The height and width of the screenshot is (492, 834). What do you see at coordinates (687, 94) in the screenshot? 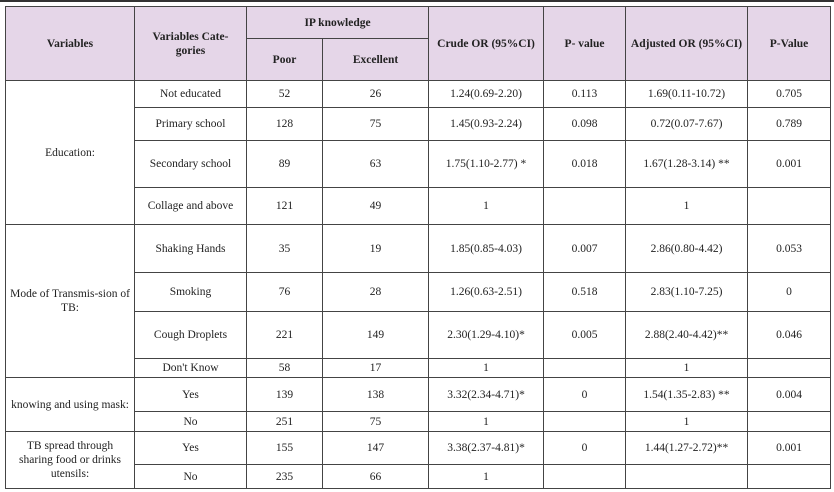
I see `adjusted-or-cell: 1.69(0.11-10.72)` at bounding box center [687, 94].